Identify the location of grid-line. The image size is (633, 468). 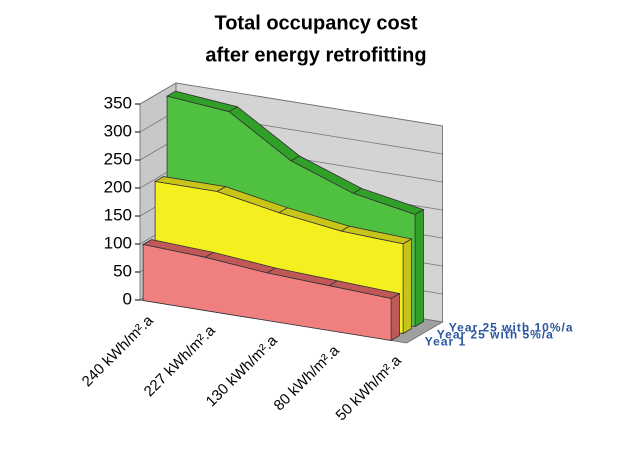
(291, 104).